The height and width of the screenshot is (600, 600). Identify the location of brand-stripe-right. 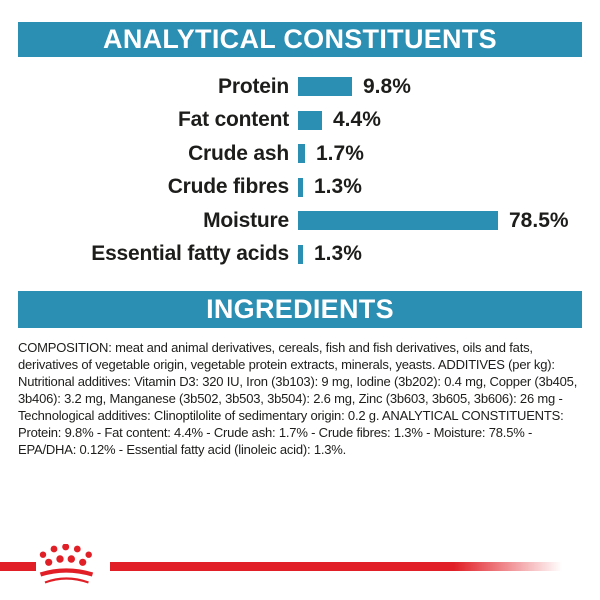
(336, 566).